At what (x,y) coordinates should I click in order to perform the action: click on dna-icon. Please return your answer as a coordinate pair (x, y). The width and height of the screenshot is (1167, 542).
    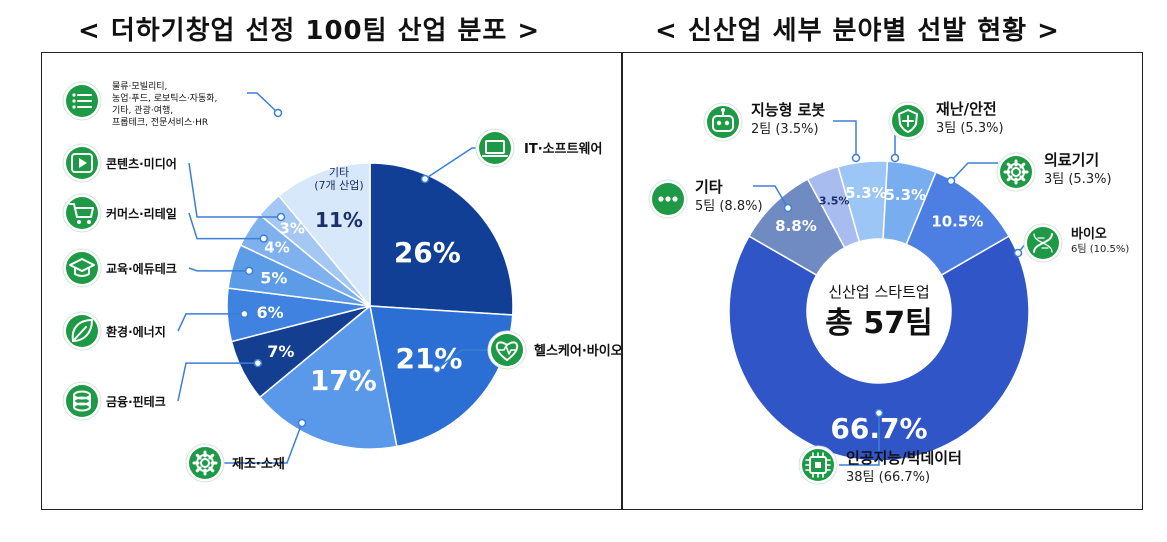
    Looking at the image, I should click on (1043, 243).